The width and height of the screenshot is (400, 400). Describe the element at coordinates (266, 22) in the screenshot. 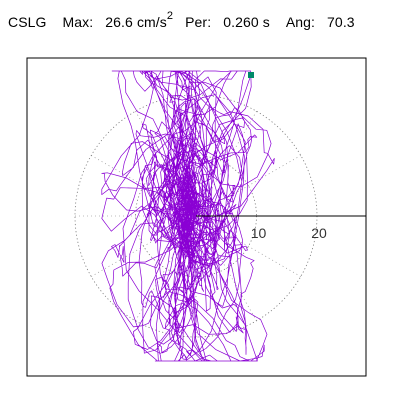

I see `period-unit: s` at that location.